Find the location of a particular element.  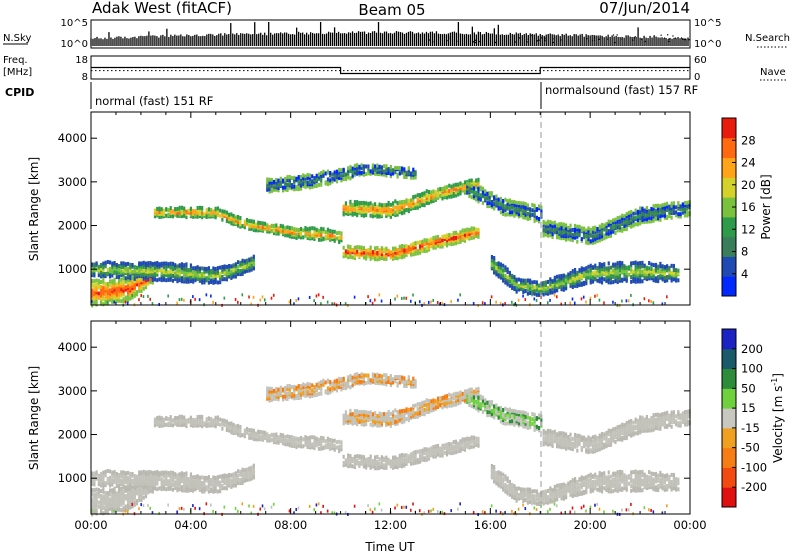

date-title: 07/Jun/2014 is located at coordinates (644, 8).